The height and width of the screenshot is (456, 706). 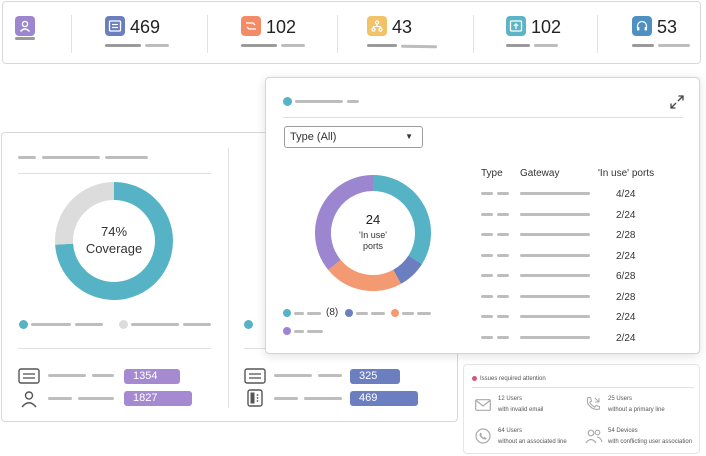 What do you see at coordinates (384, 398) in the screenshot?
I see `pill-value: 469` at bounding box center [384, 398].